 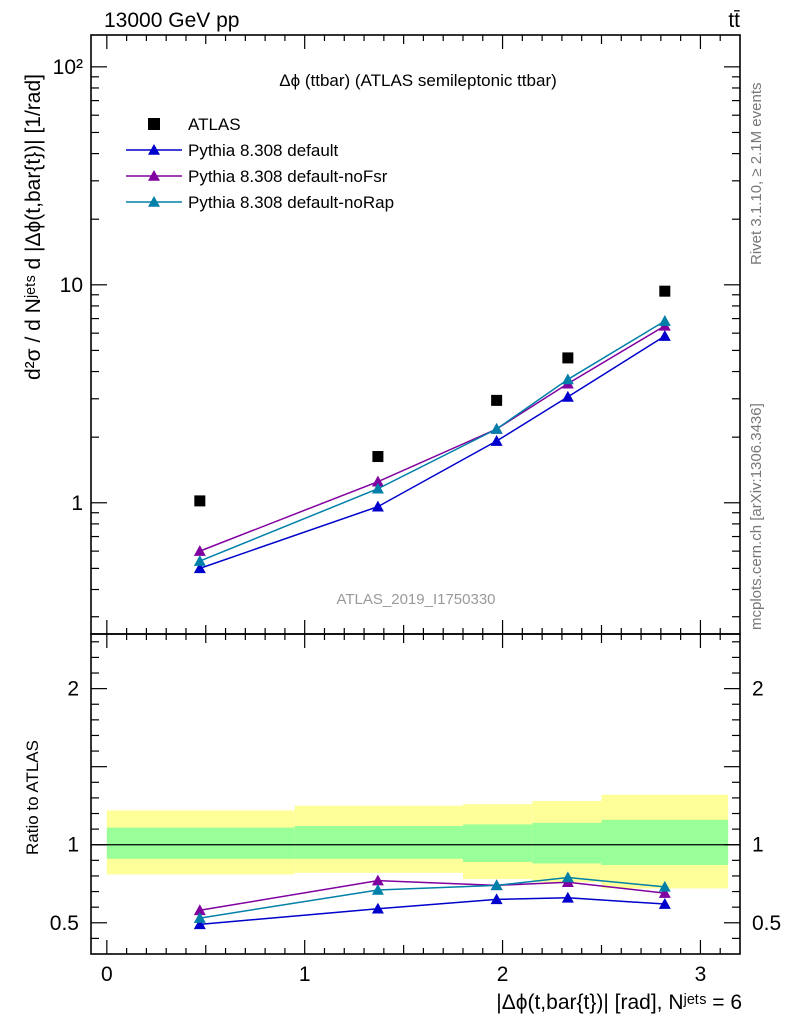 I want to click on ratio-y-tick-label-right: 0.5, so click(x=766, y=923).